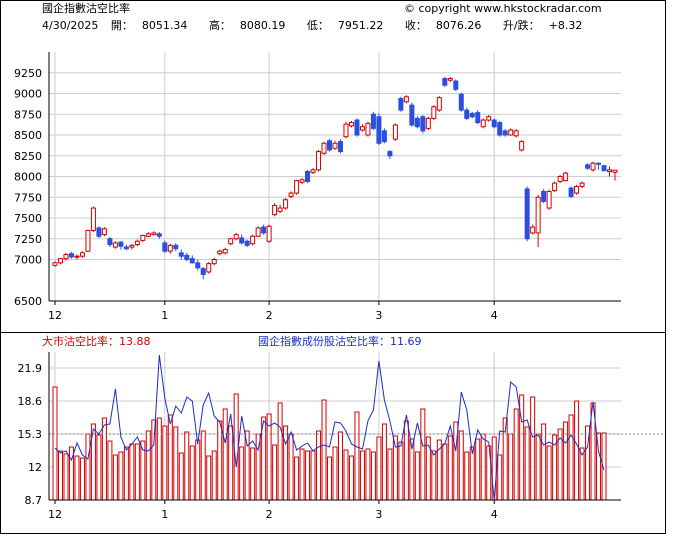 The image size is (677, 544). What do you see at coordinates (28, 177) in the screenshot?
I see `upper-y-tick-label: 8000` at bounding box center [28, 177].